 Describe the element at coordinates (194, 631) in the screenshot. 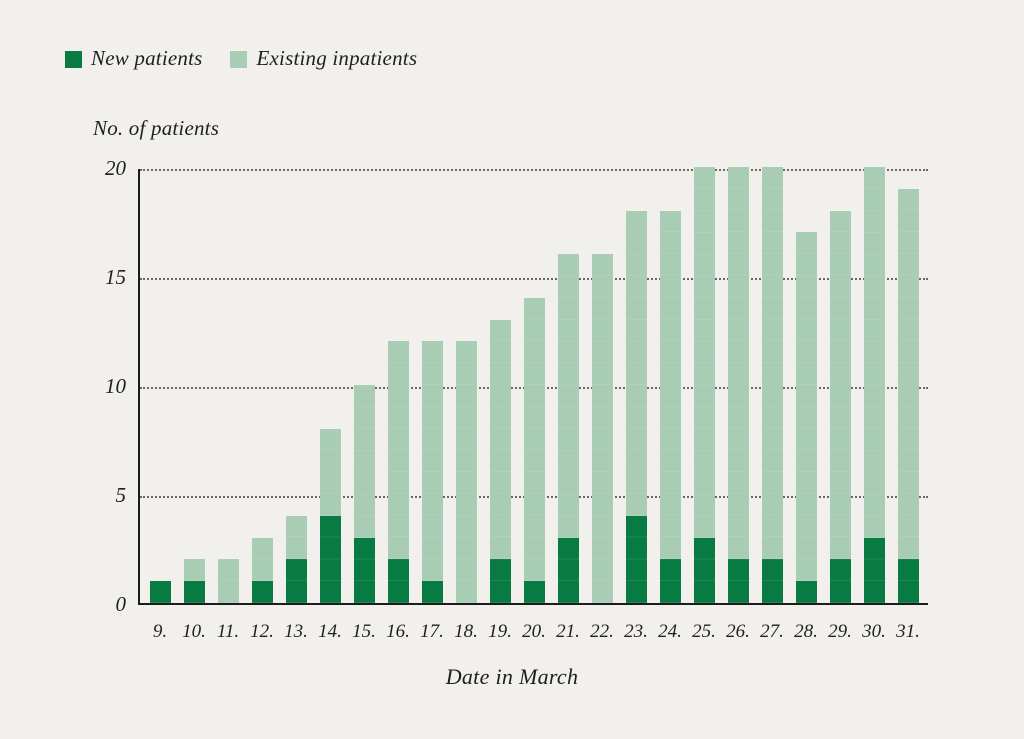

I see `x-tick-label: 10.` at that location.